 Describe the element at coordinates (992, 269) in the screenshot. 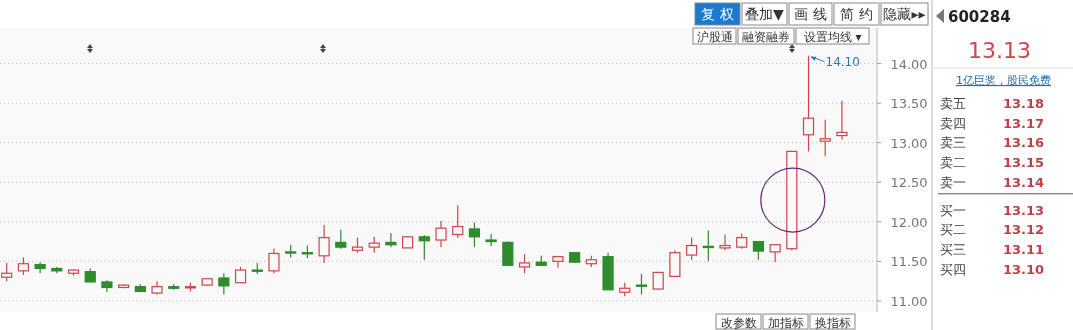

I see `text: 买四 13.10` at that location.